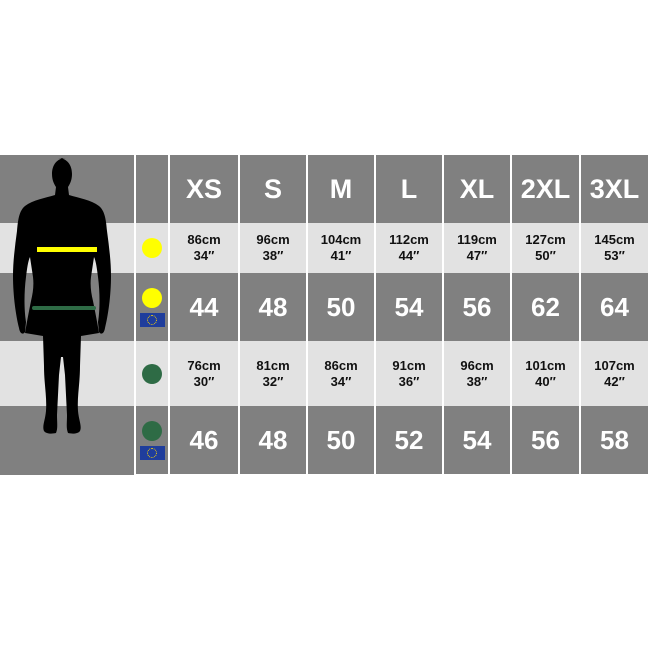 The height and width of the screenshot is (650, 650). I want to click on size-label: M, so click(341, 188).